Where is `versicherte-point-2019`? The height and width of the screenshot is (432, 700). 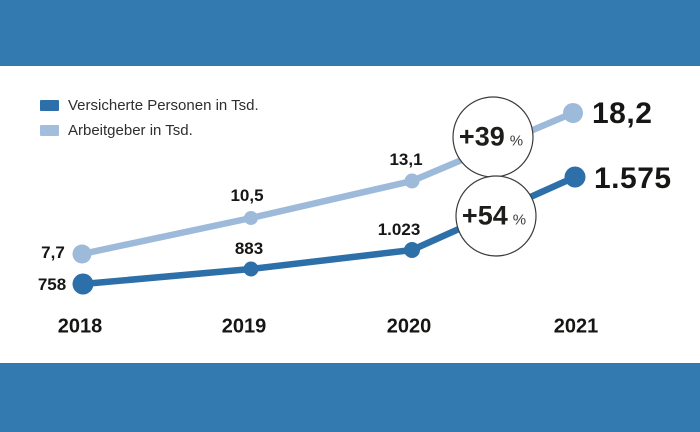
versicherte-point-2019 is located at coordinates (251, 269).